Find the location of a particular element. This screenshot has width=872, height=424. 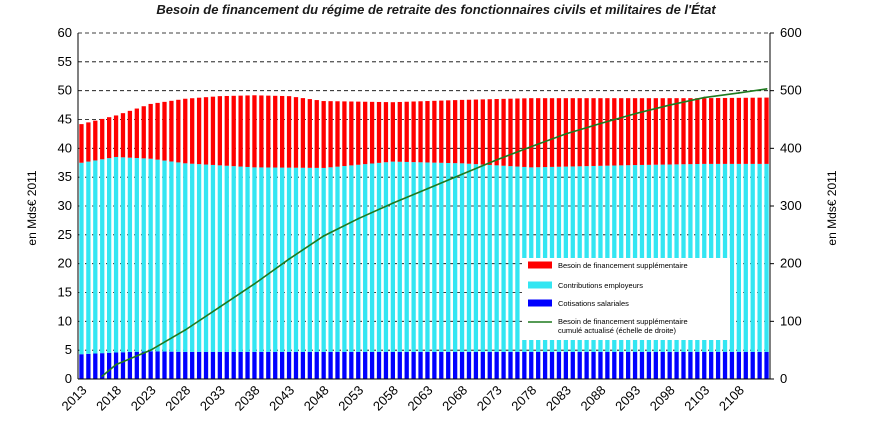

y-axis-label-left: en Mds€ 2011 is located at coordinates (32, 207).